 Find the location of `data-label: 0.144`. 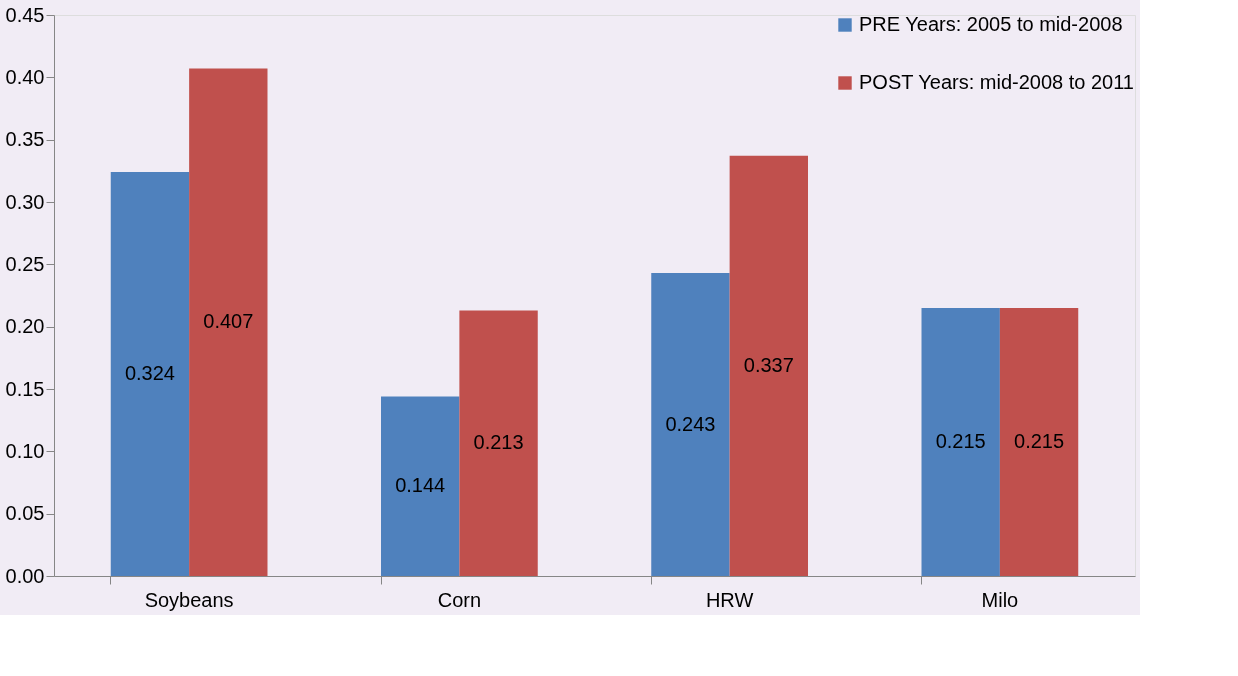

data-label: 0.144 is located at coordinates (420, 485).